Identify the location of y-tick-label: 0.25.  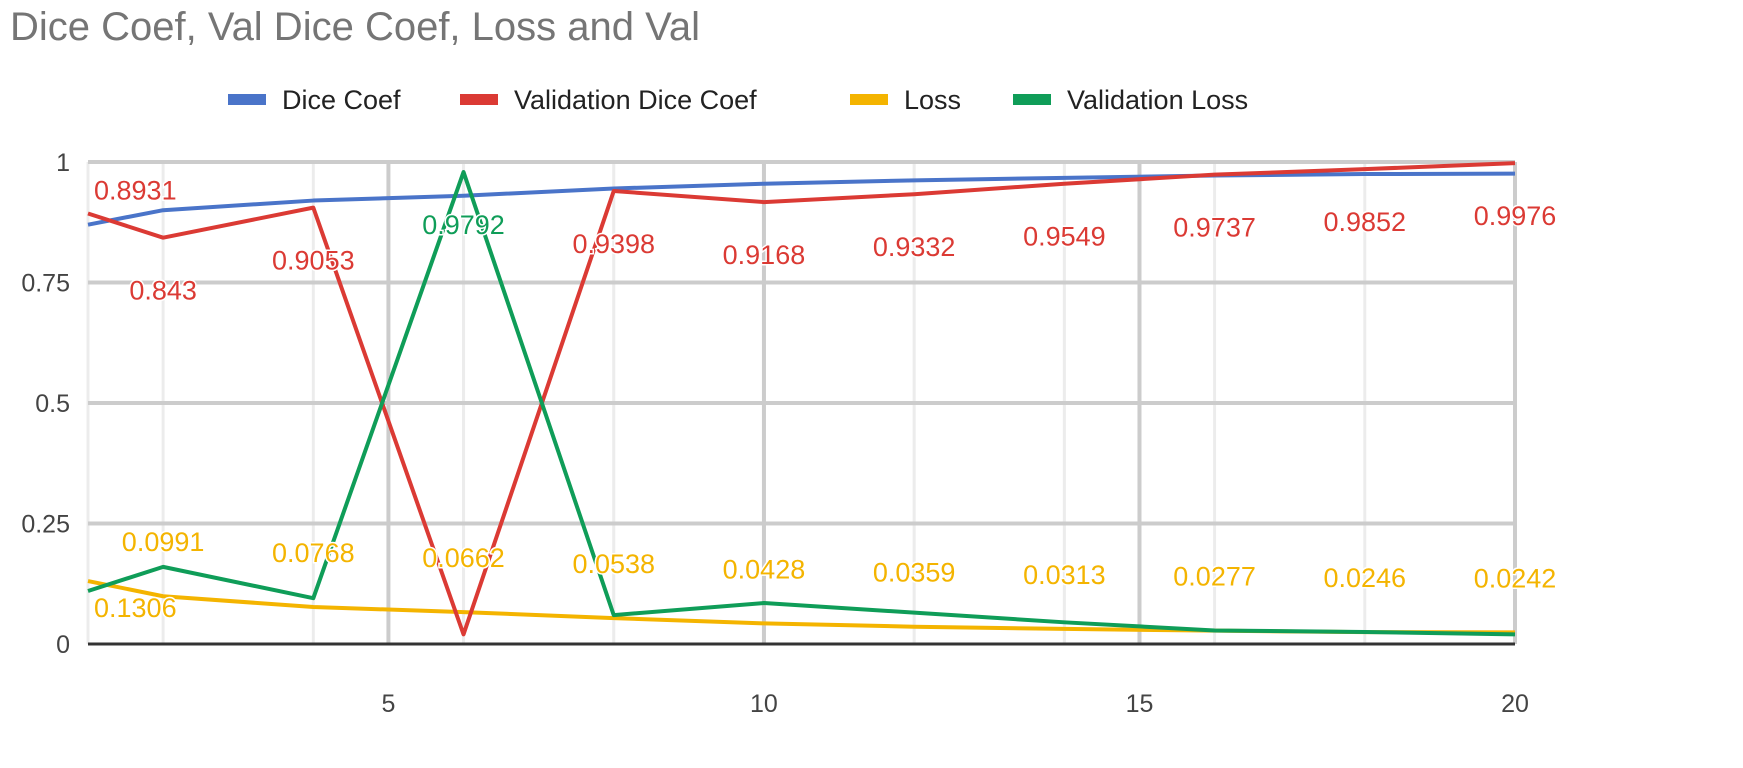
(45, 525).